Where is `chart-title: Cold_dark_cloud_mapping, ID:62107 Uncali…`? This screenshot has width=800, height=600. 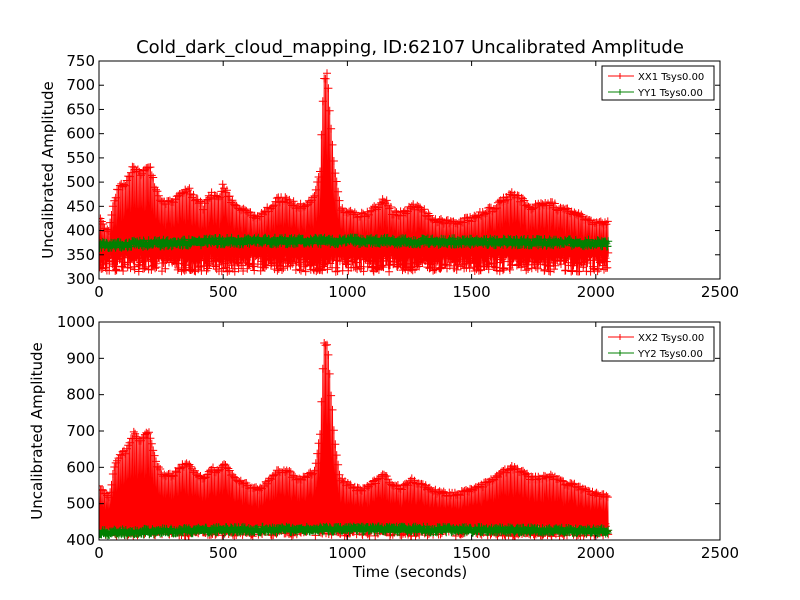 chart-title: Cold_dark_cloud_mapping, ID:62107 Uncali… is located at coordinates (410, 47).